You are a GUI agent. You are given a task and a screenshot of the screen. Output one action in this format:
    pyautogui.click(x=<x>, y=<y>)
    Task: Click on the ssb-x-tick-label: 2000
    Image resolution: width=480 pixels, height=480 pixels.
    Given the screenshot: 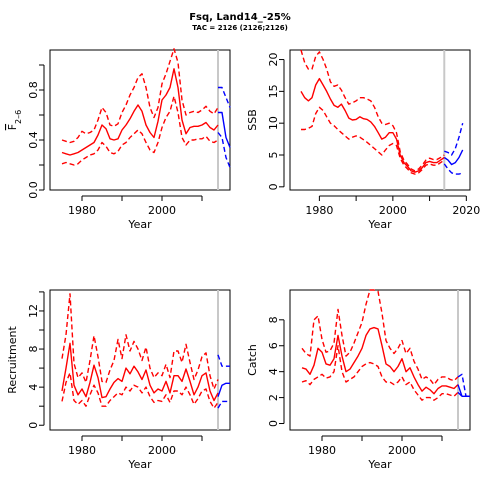 What is the action you would take?
    pyautogui.click(x=393, y=210)
    